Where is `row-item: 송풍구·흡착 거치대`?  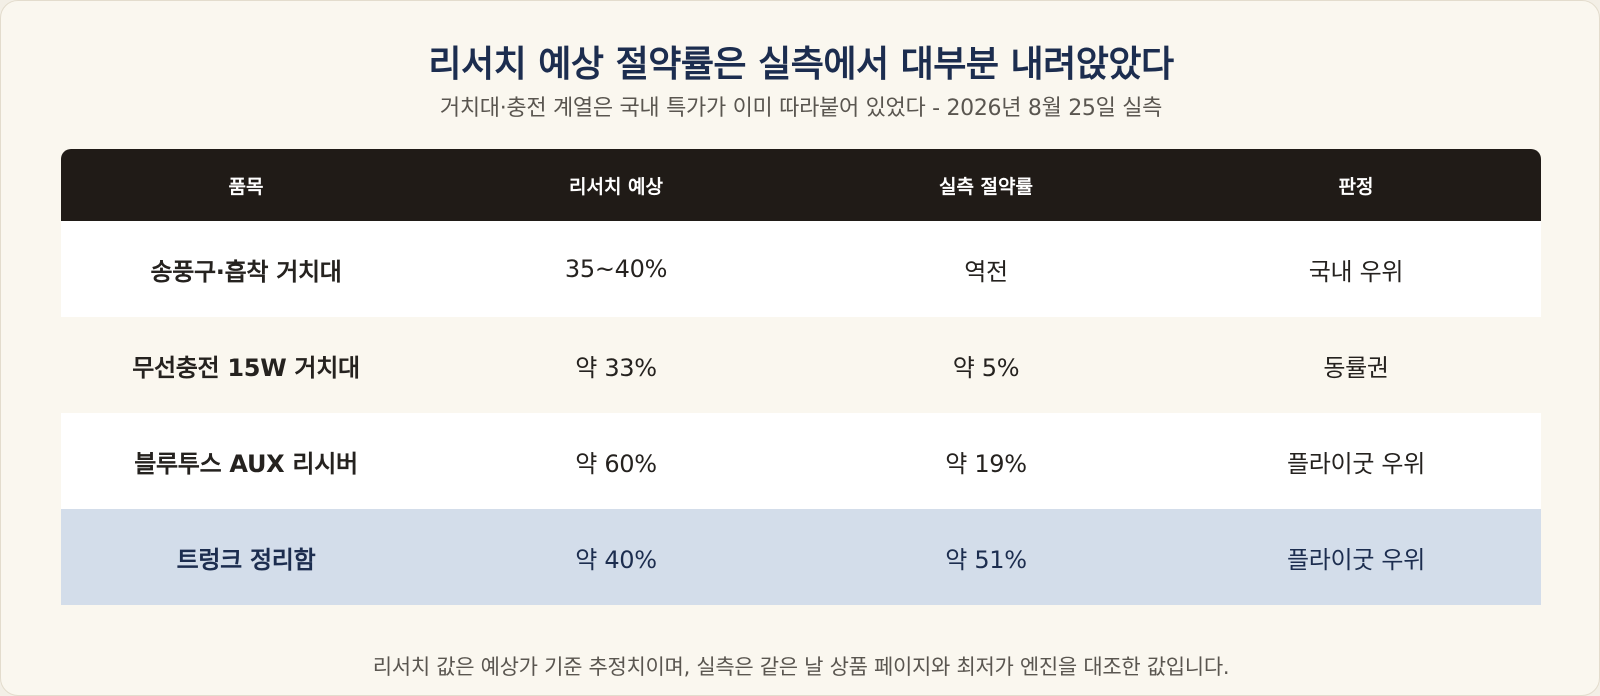 row-item: 송풍구·흡착 거치대 is located at coordinates (246, 271).